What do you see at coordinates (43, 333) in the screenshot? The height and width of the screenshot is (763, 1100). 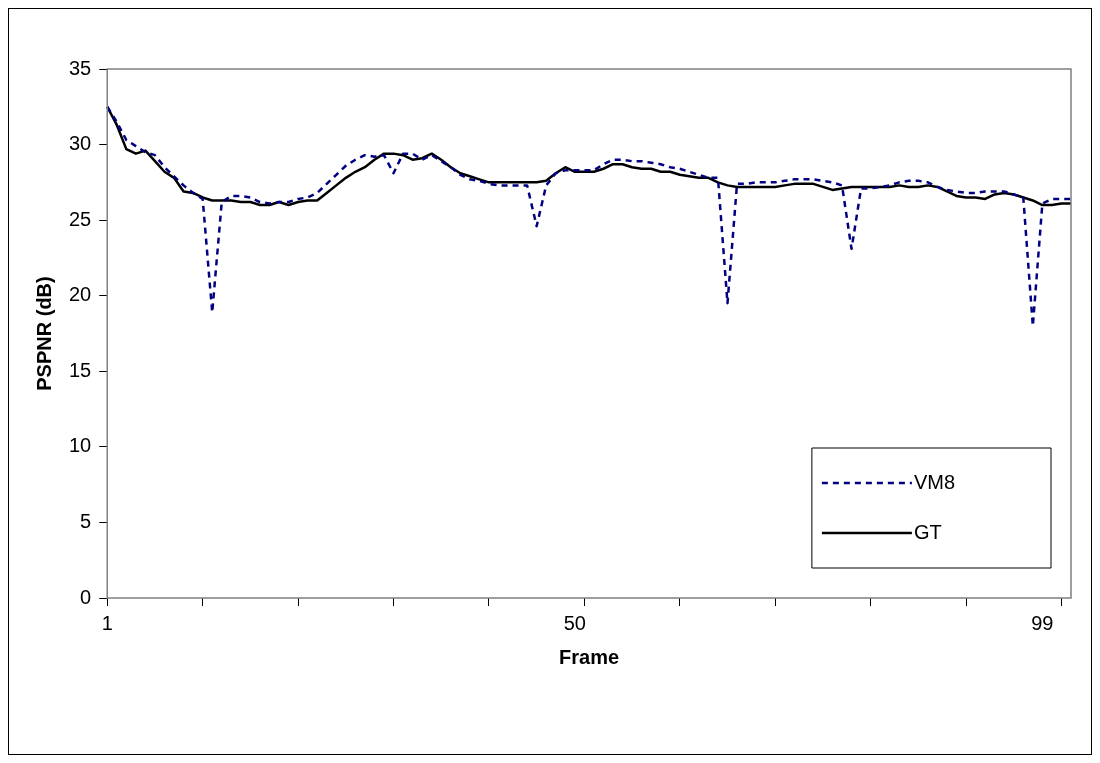 I see `y-axis-title: PSPNR (dB)` at bounding box center [43, 333].